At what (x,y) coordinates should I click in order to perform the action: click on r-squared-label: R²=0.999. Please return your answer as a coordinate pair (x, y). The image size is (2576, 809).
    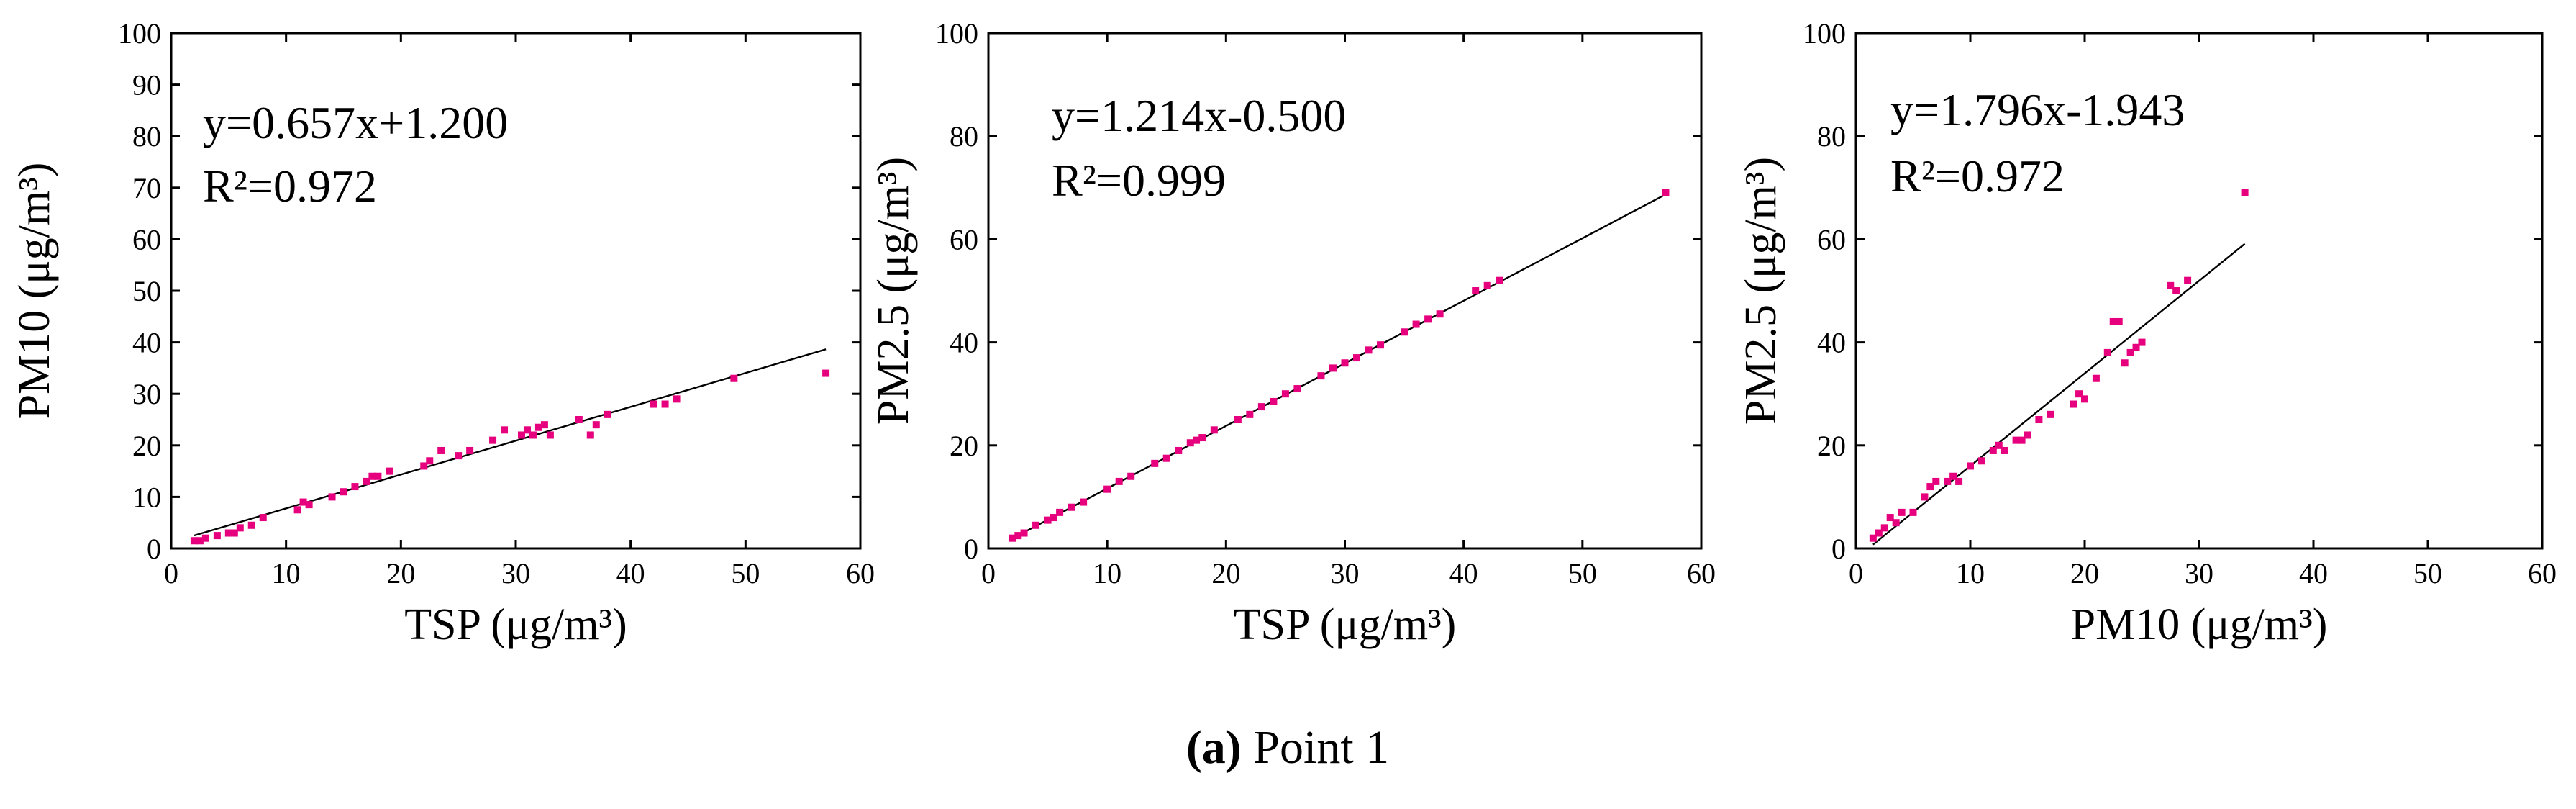
    Looking at the image, I should click on (1139, 181).